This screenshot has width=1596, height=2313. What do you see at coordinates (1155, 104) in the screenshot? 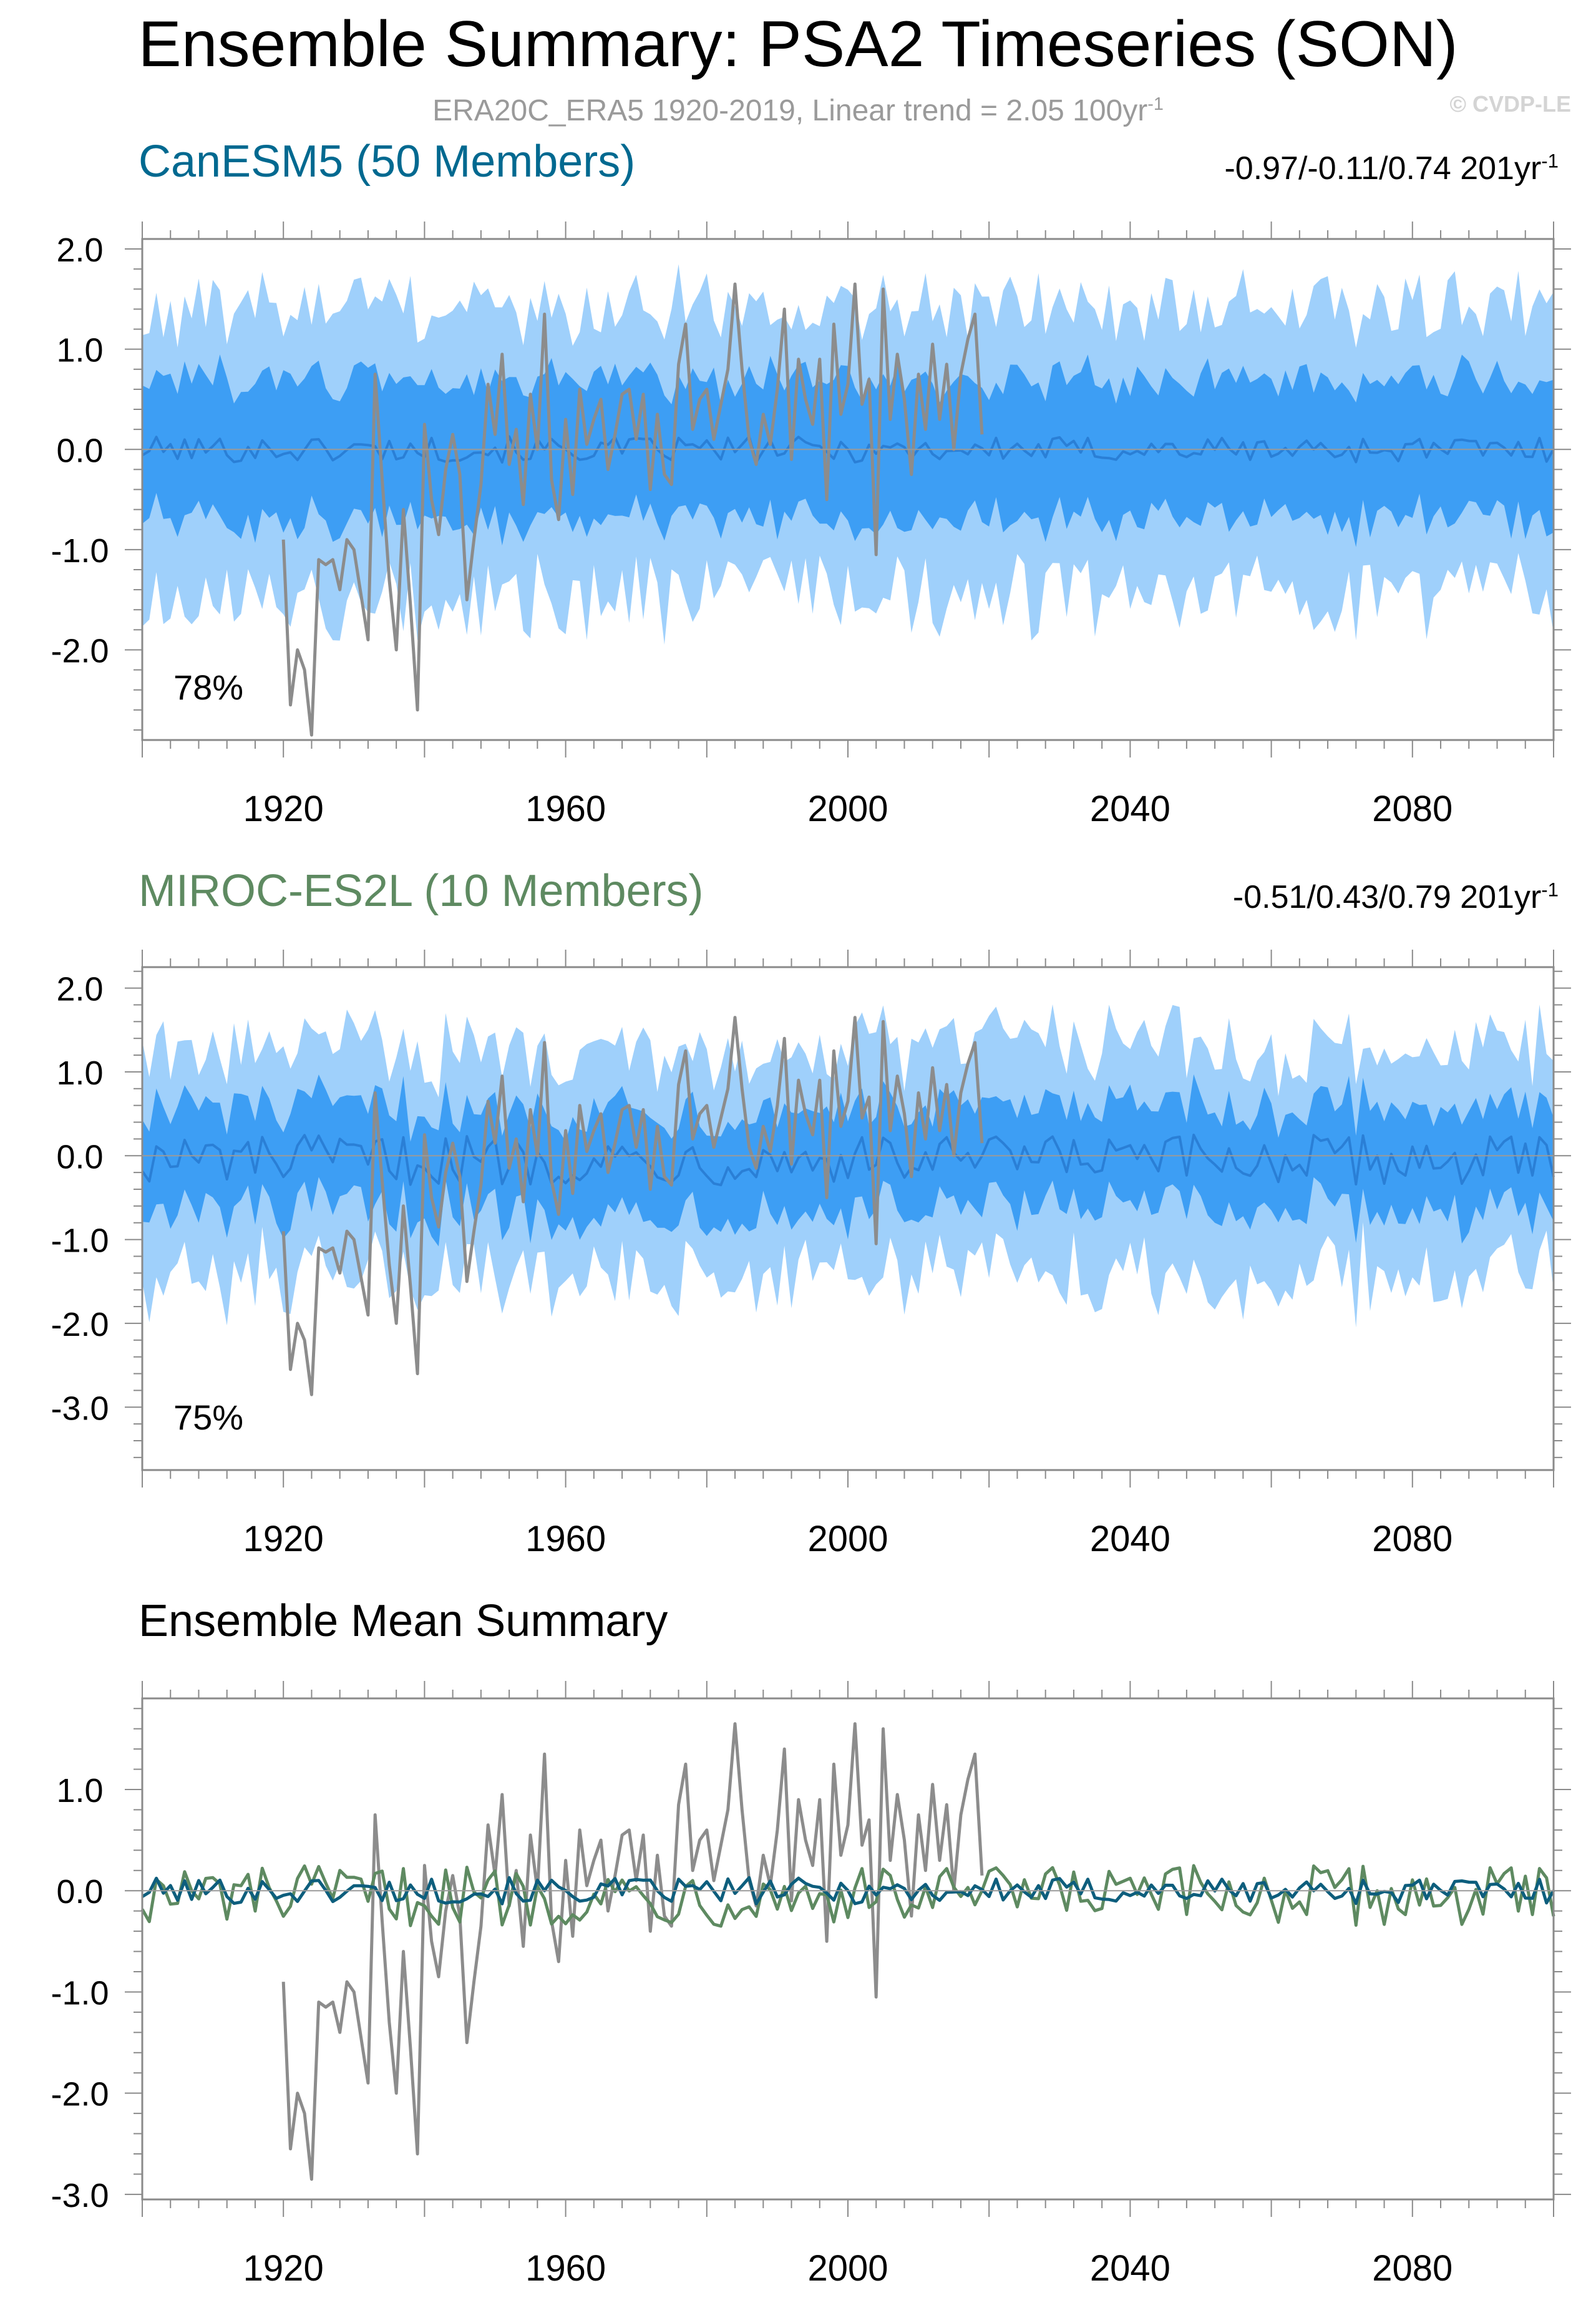
I see `subtitle-superscript: -1` at bounding box center [1155, 104].